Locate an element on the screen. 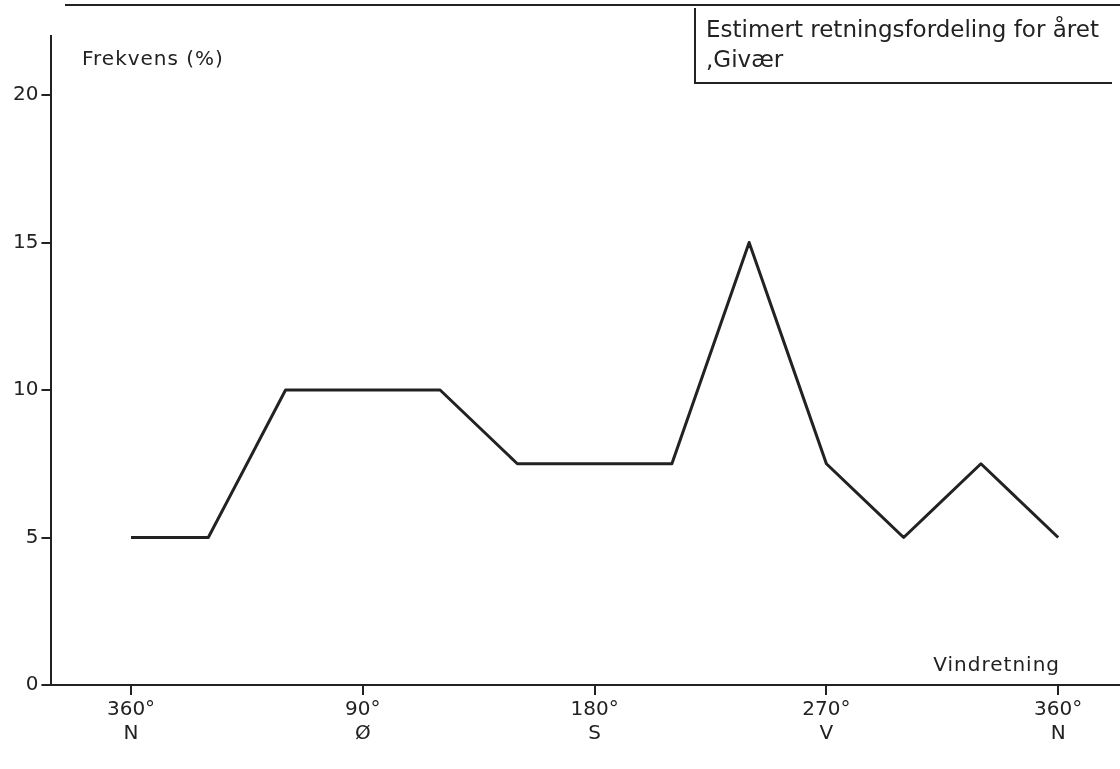 Image resolution: width=1120 pixels, height=769 pixels. y-tick-label: 5 is located at coordinates (32, 535).